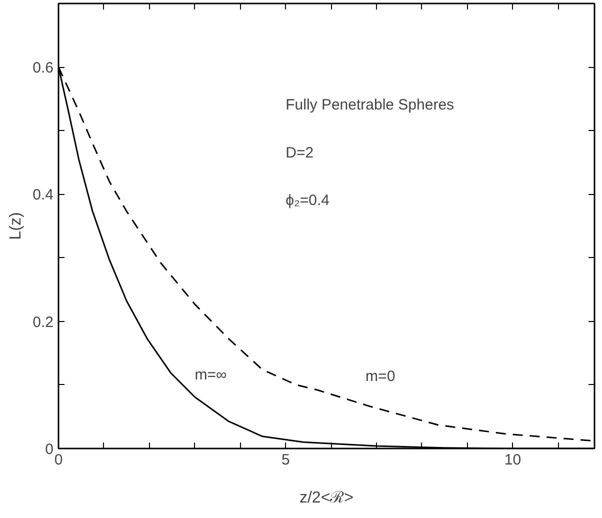  I want to click on x-tick-label: 5, so click(285, 460).